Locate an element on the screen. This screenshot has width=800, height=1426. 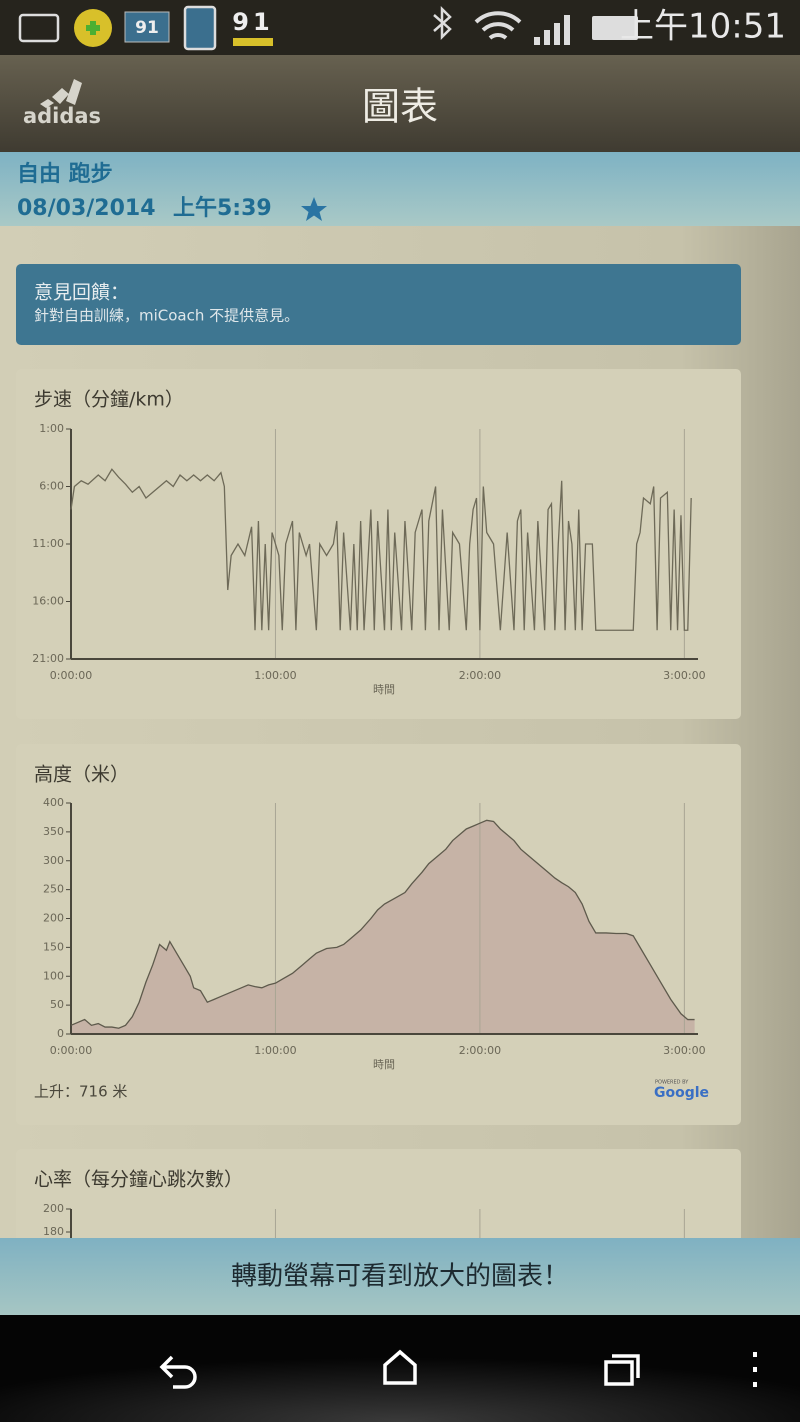
y-tick-label: 0 is located at coordinates (60, 1033).